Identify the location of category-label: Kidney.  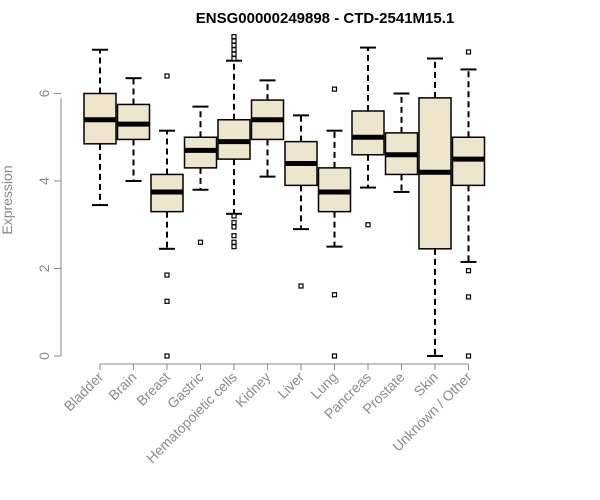
(253, 390).